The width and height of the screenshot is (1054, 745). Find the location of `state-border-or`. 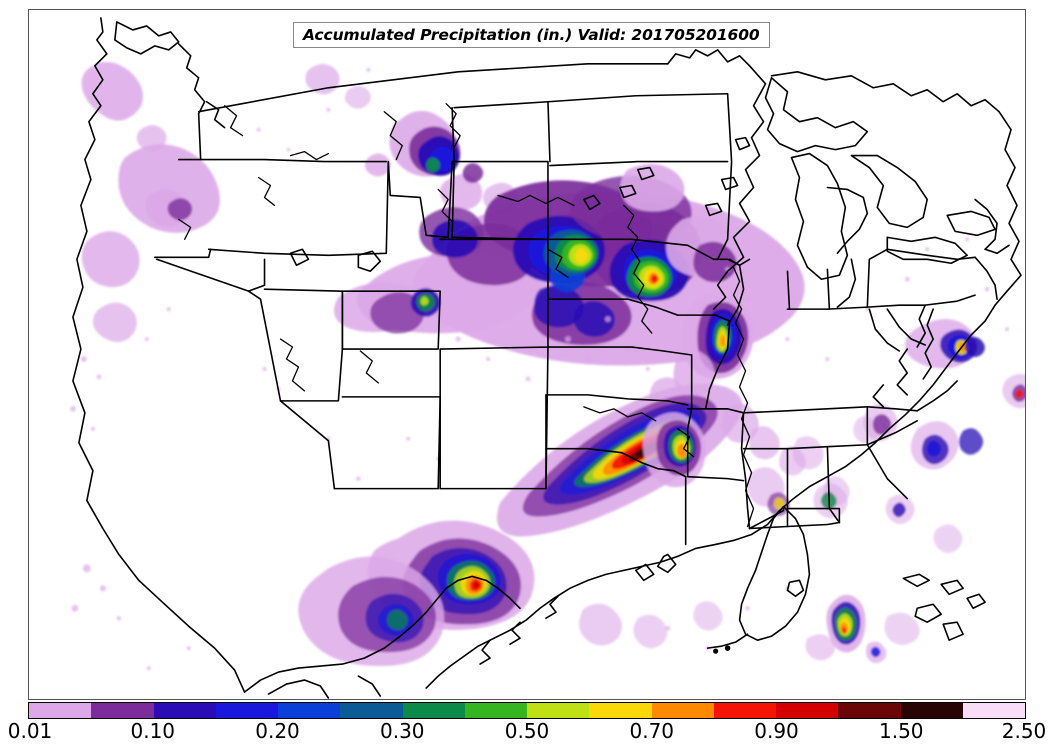

state-border-or is located at coordinates (298, 208).